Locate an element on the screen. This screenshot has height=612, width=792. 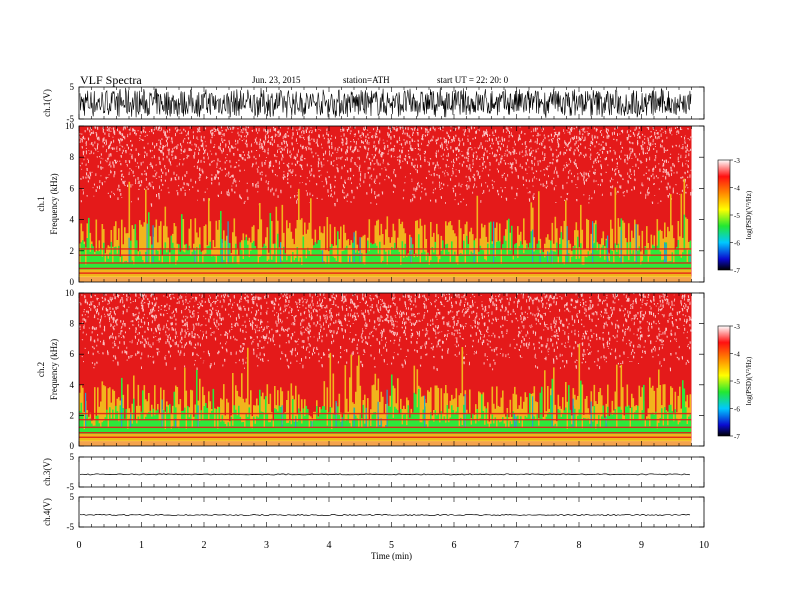
ch2-spectrogram-ytick-0: 0 is located at coordinates (72, 446).